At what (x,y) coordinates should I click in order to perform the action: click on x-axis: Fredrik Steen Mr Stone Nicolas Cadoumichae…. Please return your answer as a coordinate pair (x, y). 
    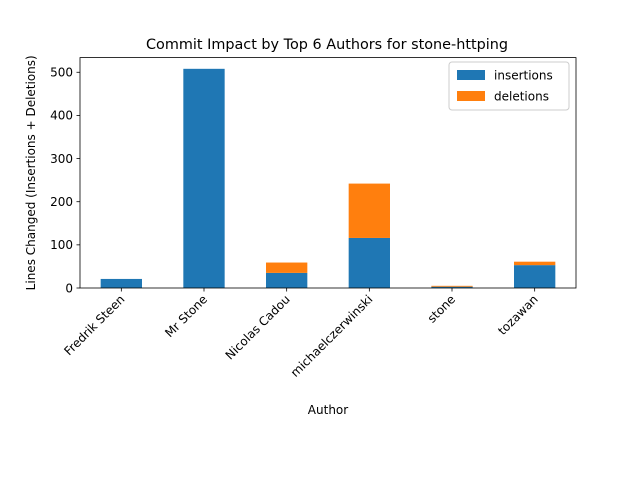
    Looking at the image, I should click on (301, 334).